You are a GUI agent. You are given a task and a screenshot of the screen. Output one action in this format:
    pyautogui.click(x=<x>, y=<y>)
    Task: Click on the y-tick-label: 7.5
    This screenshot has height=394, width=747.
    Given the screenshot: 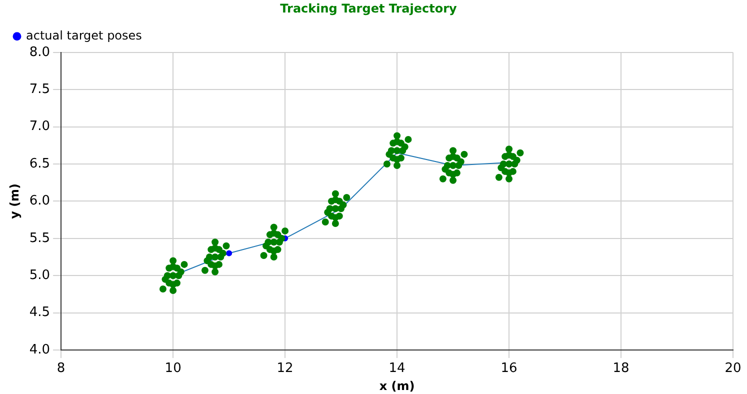 What is the action you would take?
    pyautogui.click(x=39, y=89)
    